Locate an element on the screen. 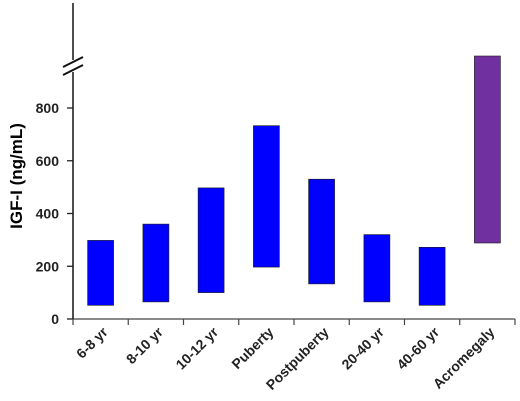 This screenshot has height=401, width=520. bar-postpuberty is located at coordinates (321, 231).